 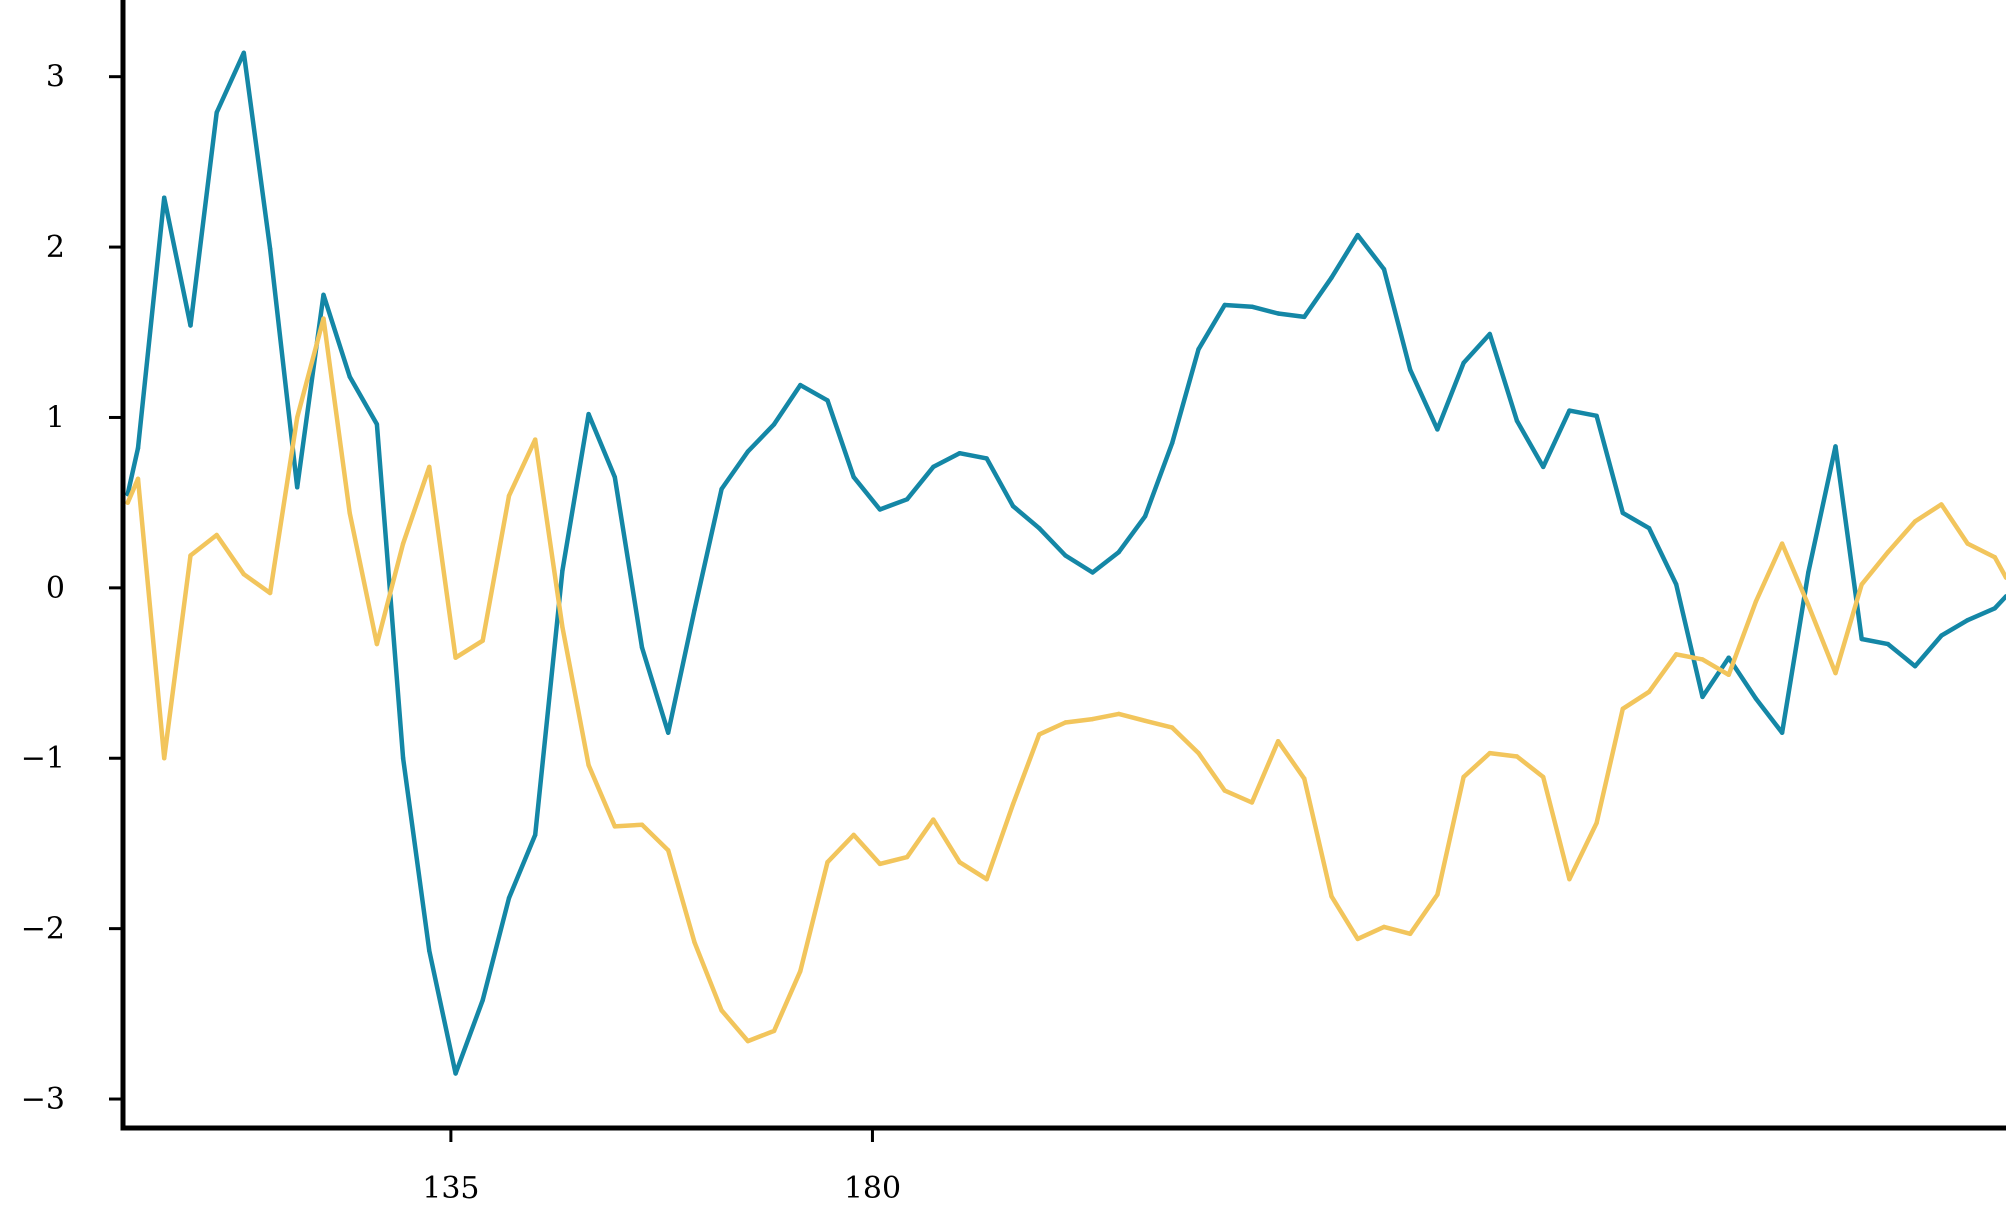 What do you see at coordinates (450, 1188) in the screenshot?
I see `x-tick-label: 135` at bounding box center [450, 1188].